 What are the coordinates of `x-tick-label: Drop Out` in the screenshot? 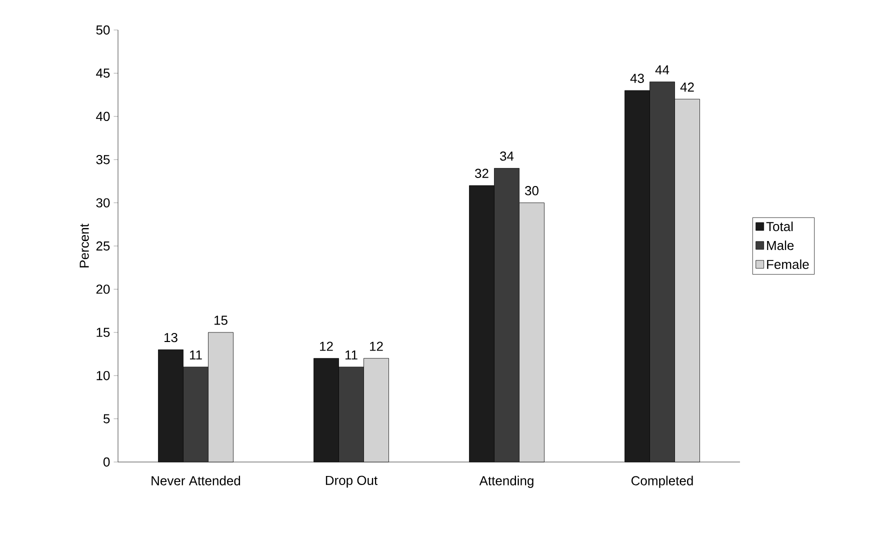 It's located at (352, 482).